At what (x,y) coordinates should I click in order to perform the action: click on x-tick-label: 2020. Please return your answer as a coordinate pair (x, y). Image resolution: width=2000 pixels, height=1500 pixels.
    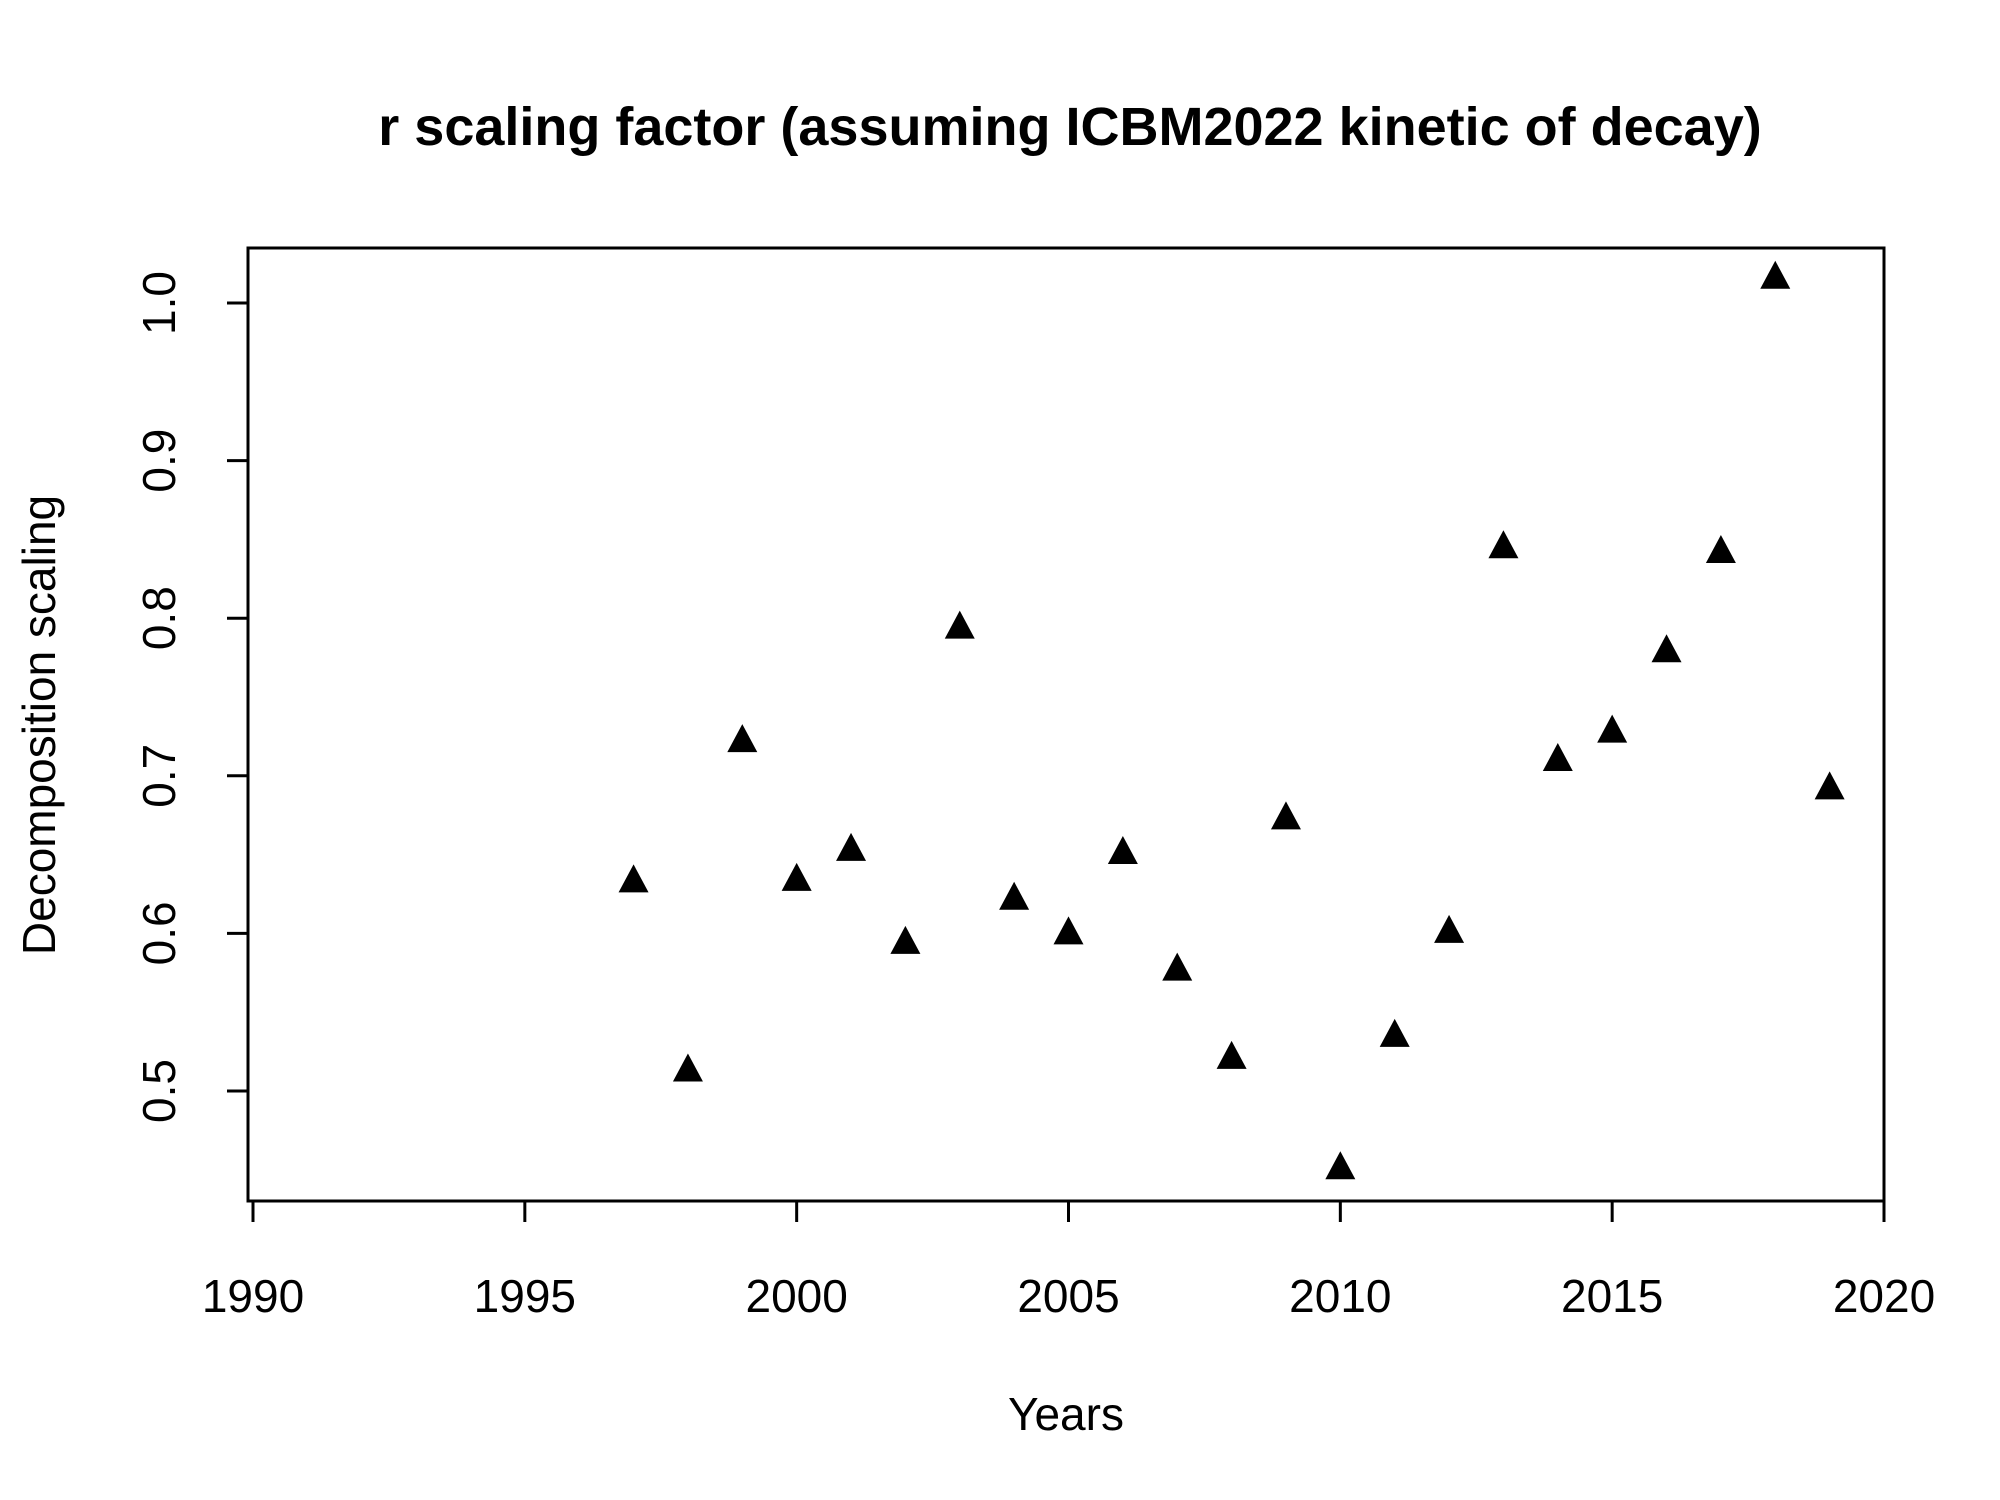
    Looking at the image, I should click on (1884, 1296).